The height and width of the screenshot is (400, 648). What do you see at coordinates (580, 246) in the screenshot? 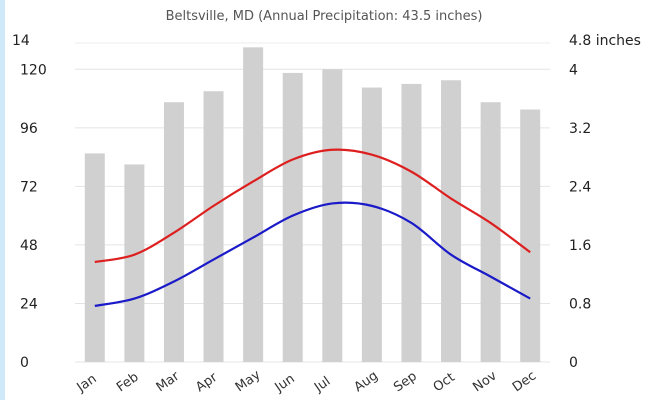
I see `right-axis-tick-label: 1.6` at bounding box center [580, 246].